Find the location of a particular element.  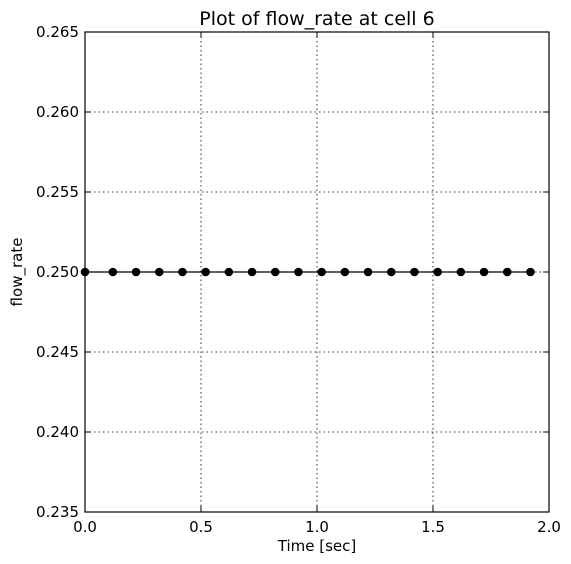

y-tick-label: 0.245 is located at coordinates (57, 352).